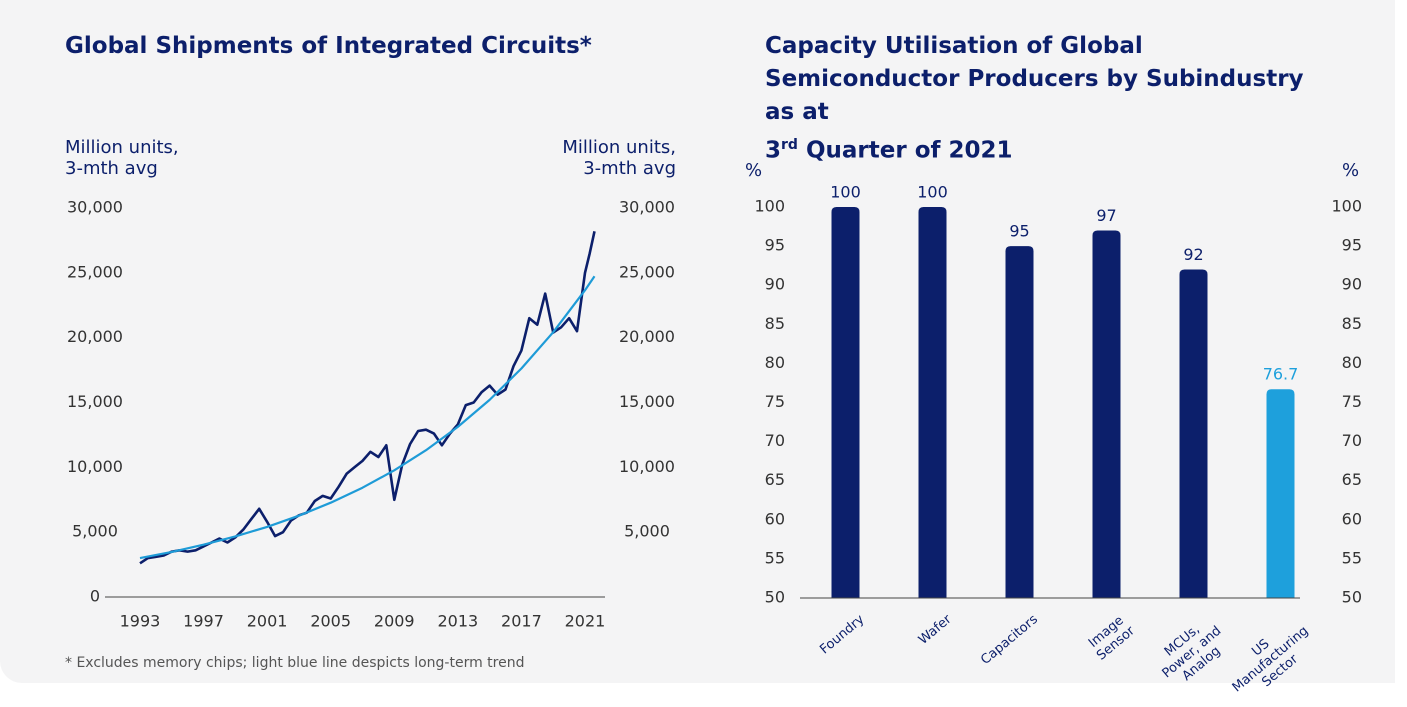 The image size is (1407, 707). What do you see at coordinates (1351, 170) in the screenshot?
I see `y2-axis-label: %` at bounding box center [1351, 170].